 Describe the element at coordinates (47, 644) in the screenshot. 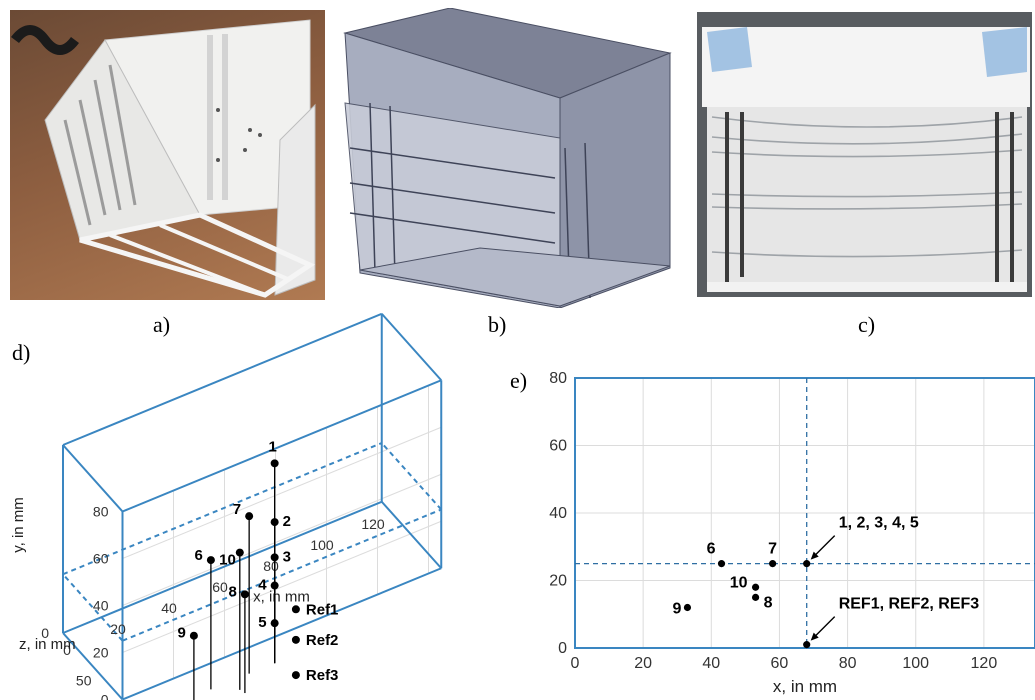

I see `z-axis-label: z, in mm` at that location.